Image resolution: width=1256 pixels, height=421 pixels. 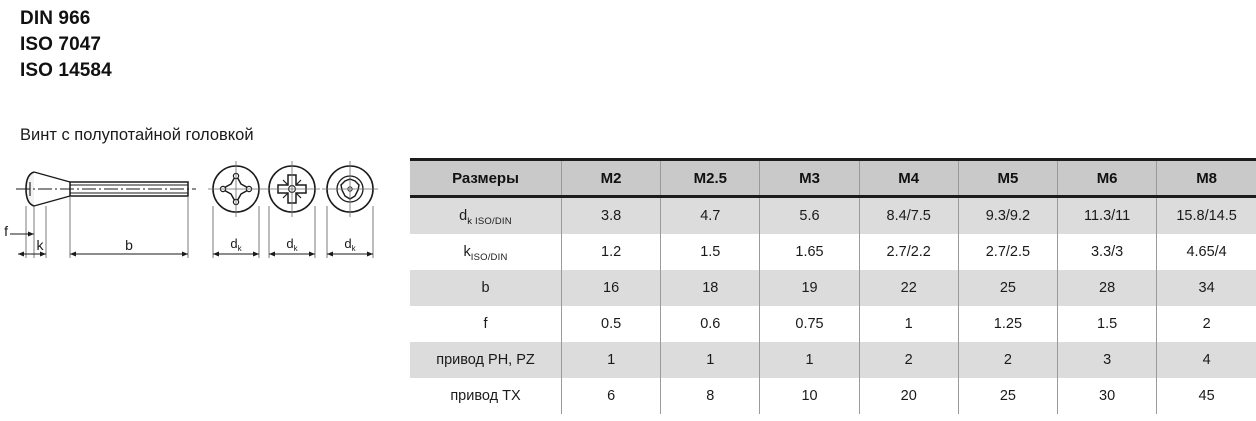 What do you see at coordinates (1206, 396) in the screenshot?
I see `cell-tx-m8: 45` at bounding box center [1206, 396].